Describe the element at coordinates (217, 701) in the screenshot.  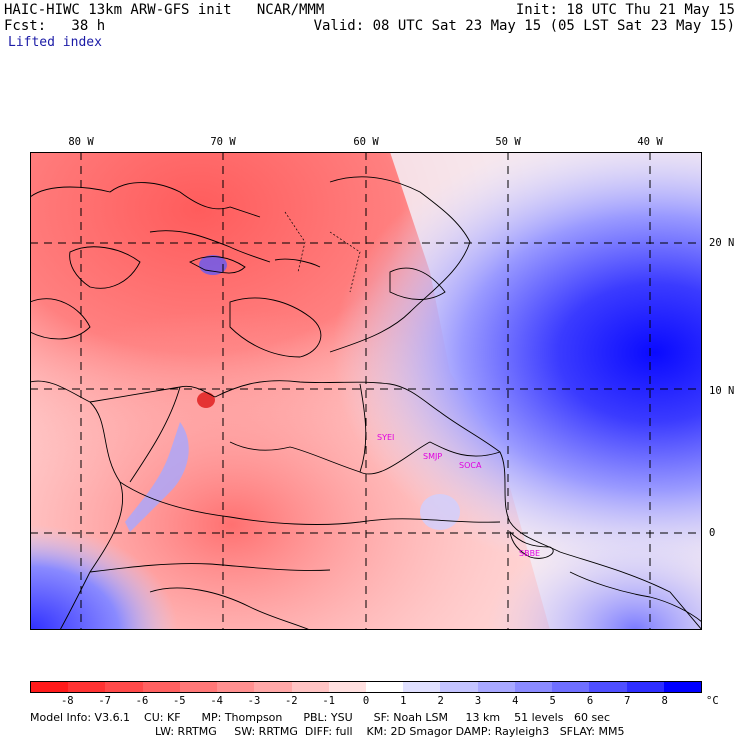
I see `colorbar-tick-label: -4` at that location.